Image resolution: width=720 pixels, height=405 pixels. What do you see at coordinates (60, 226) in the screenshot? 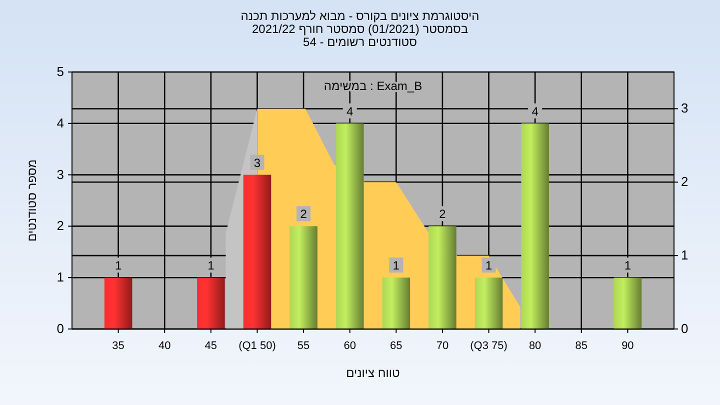
I see `y-tick-label: 2` at bounding box center [60, 226].